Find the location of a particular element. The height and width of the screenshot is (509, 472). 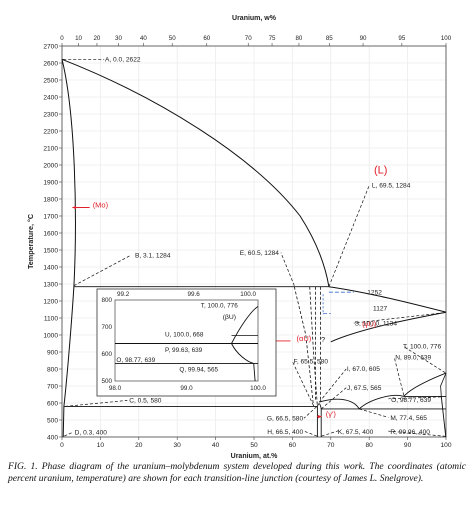

callout-leader-j is located at coordinates (333, 398).